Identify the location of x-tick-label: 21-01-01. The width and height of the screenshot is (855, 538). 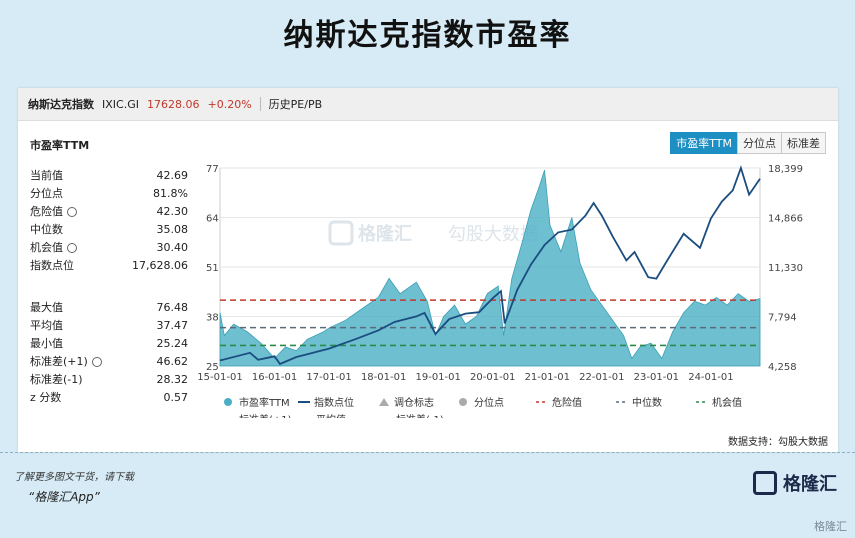
(547, 377).